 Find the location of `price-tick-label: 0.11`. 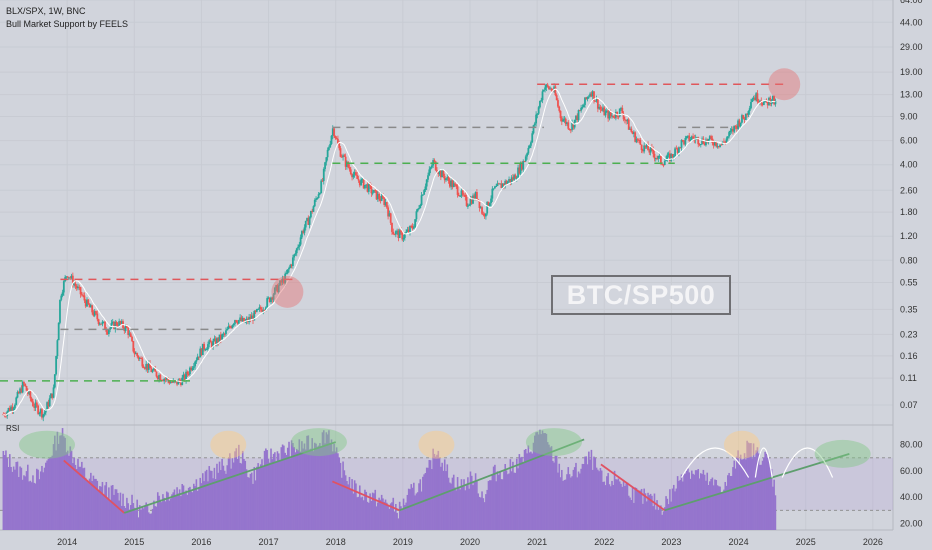

price-tick-label: 0.11 is located at coordinates (908, 378).